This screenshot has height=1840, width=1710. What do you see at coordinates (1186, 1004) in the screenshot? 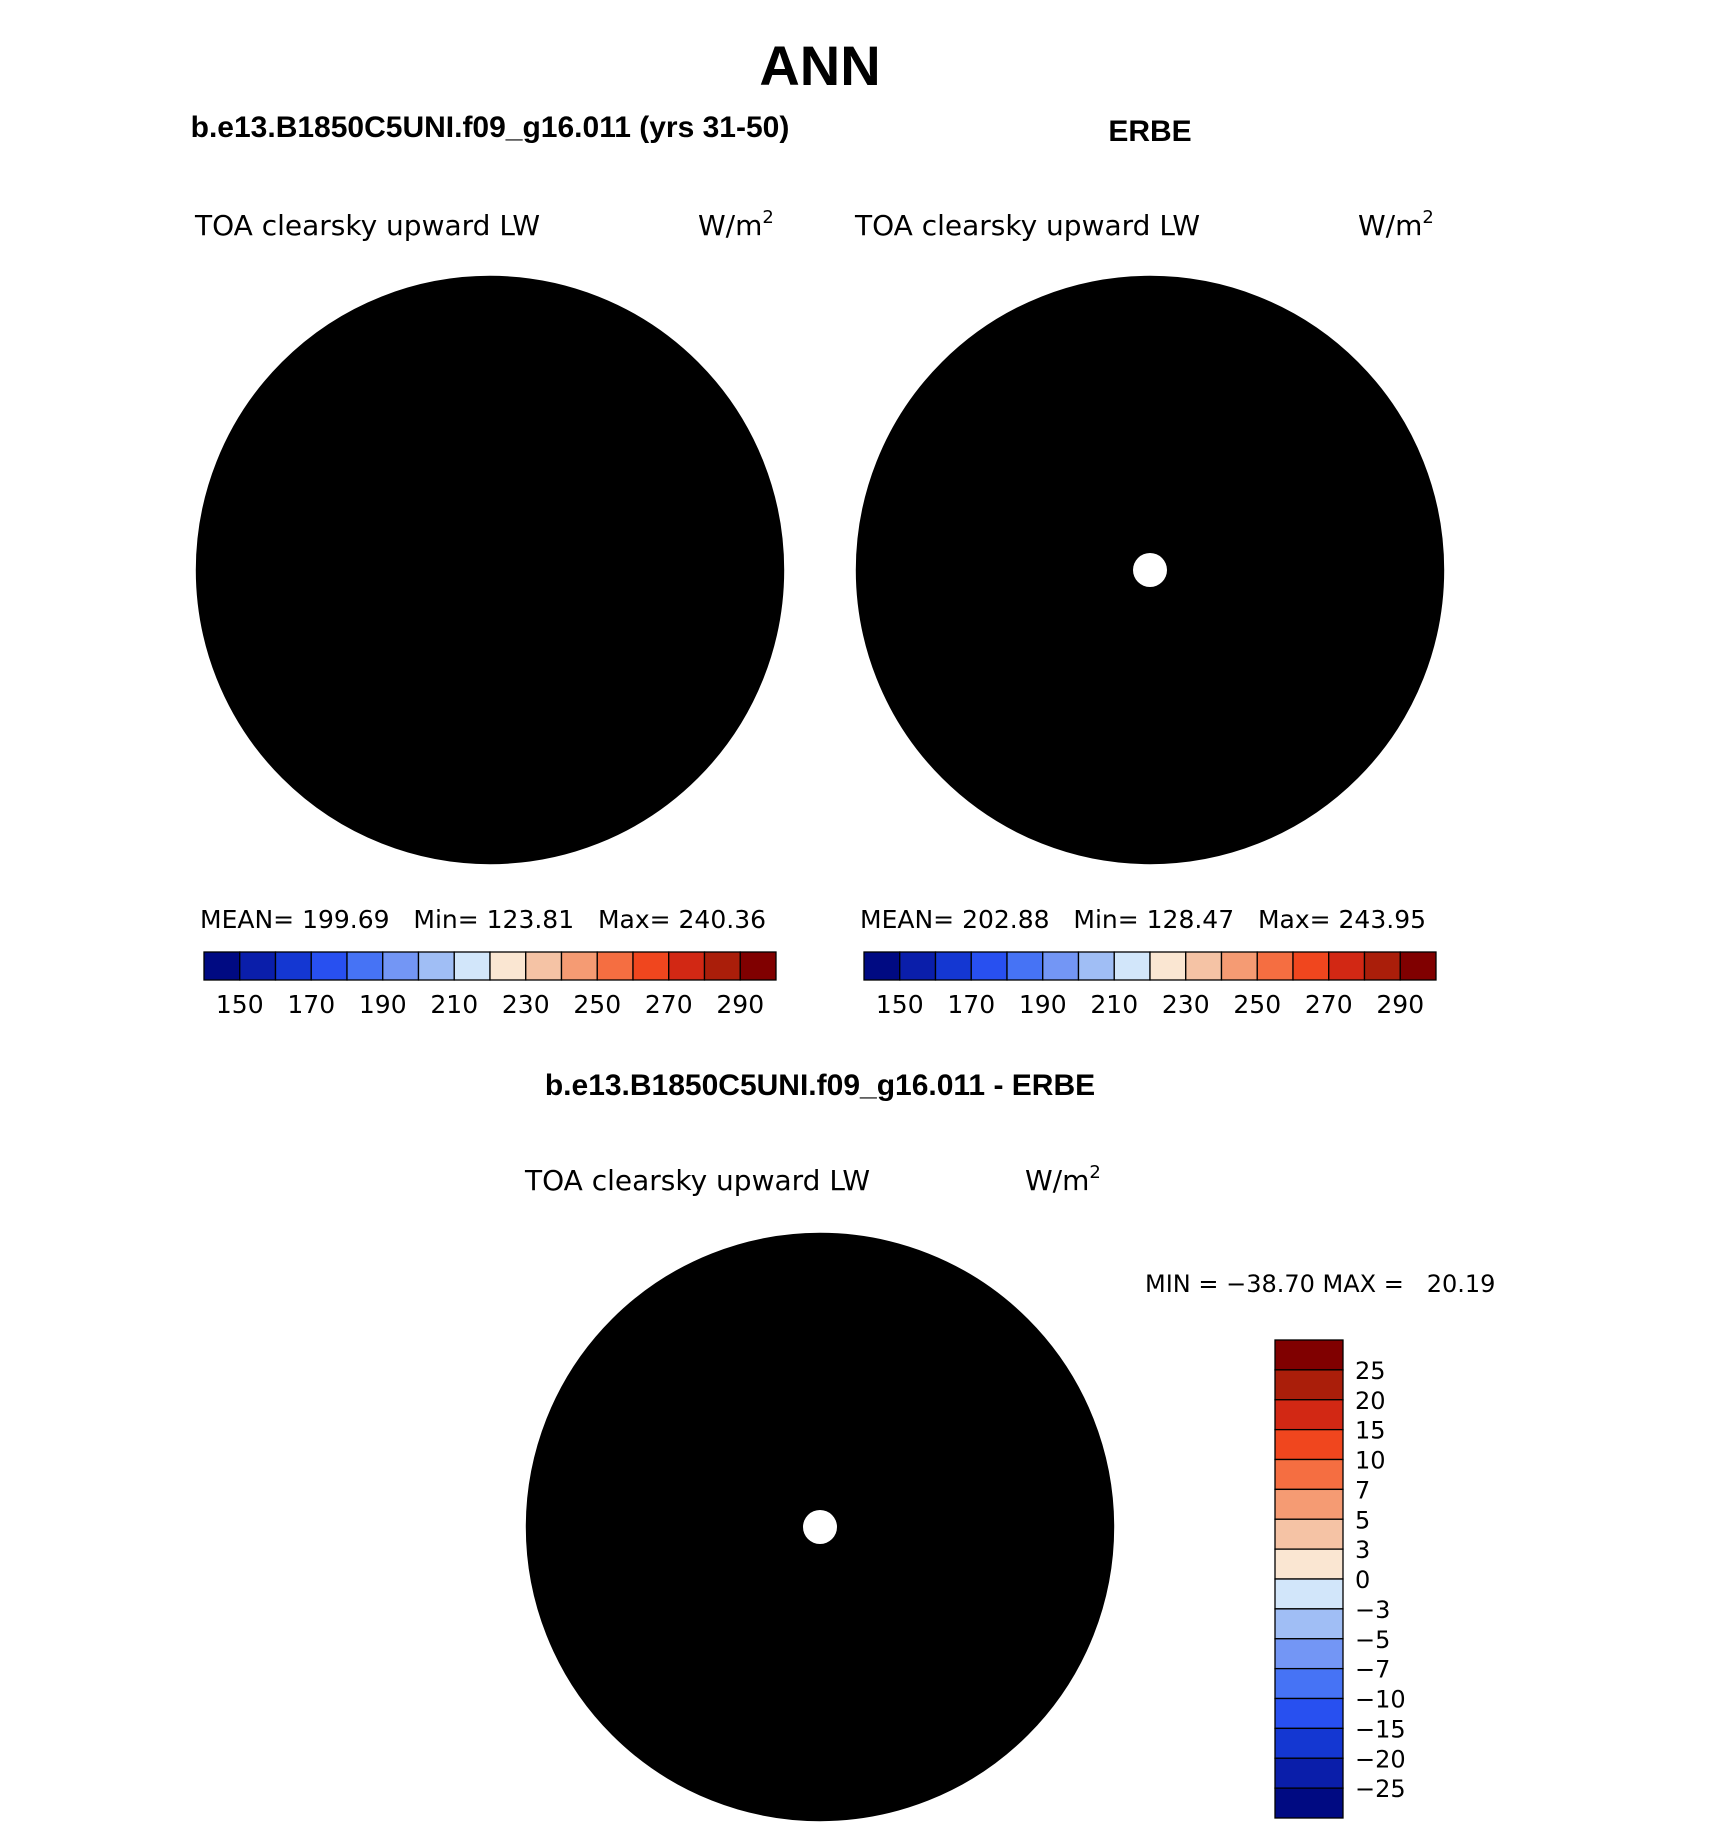
I see `obs-colorbar-tick-label: 230` at bounding box center [1186, 1004].